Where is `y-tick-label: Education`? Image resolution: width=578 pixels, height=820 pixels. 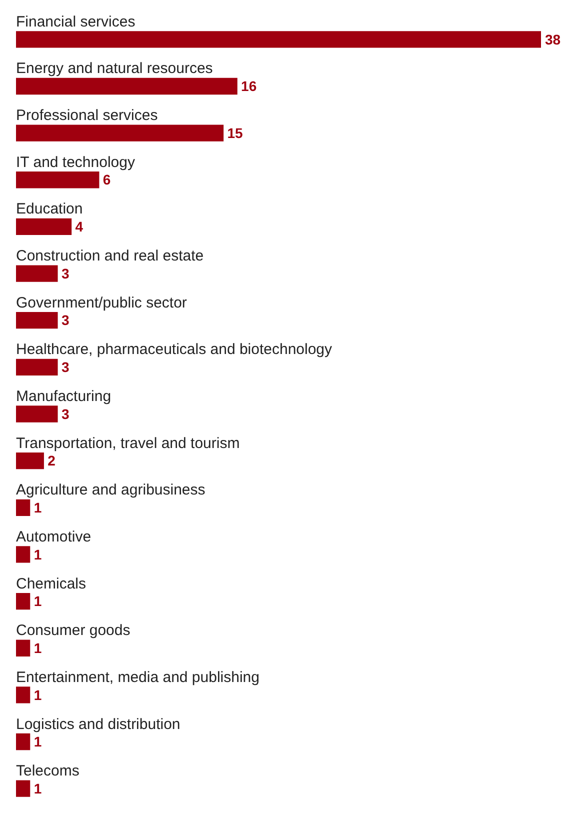
y-tick-label: Education is located at coordinates (49, 209).